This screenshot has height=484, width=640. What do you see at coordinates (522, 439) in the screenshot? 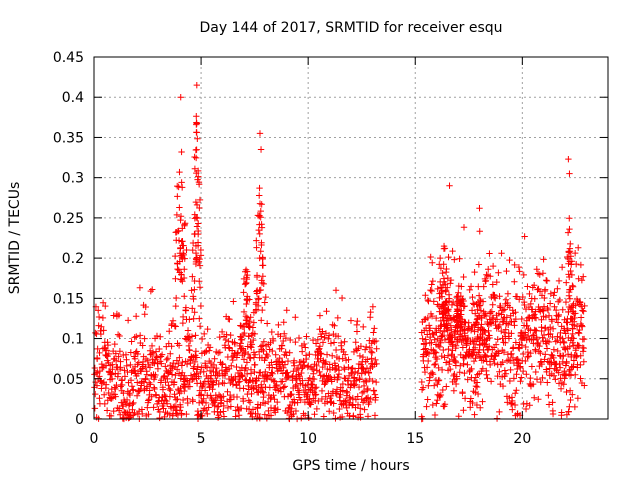
I see `x-tick-label: 20` at bounding box center [522, 439].